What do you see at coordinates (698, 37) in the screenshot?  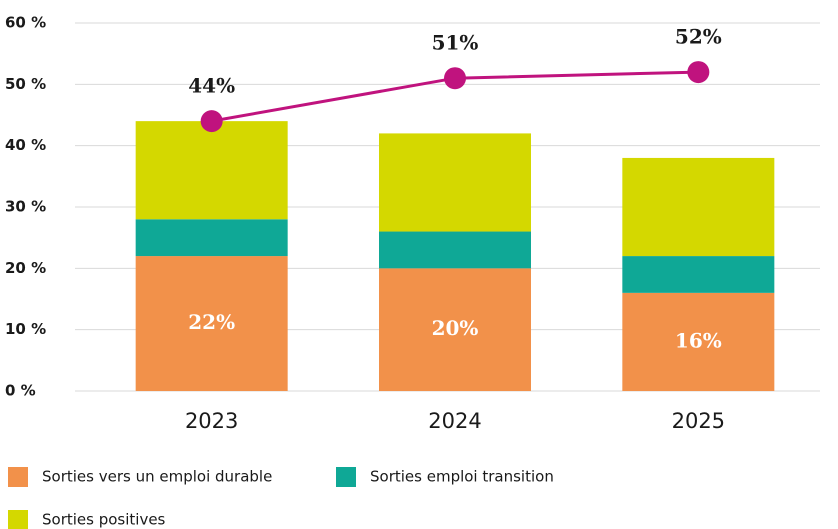 I see `data-label: 52%` at bounding box center [698, 37].